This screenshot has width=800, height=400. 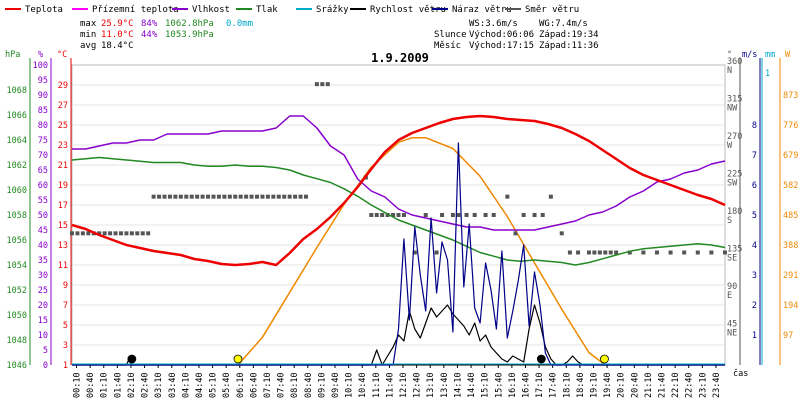 What do you see at coordinates (40, 55) in the screenshot?
I see `humidity-unit-label: %` at bounding box center [40, 55].